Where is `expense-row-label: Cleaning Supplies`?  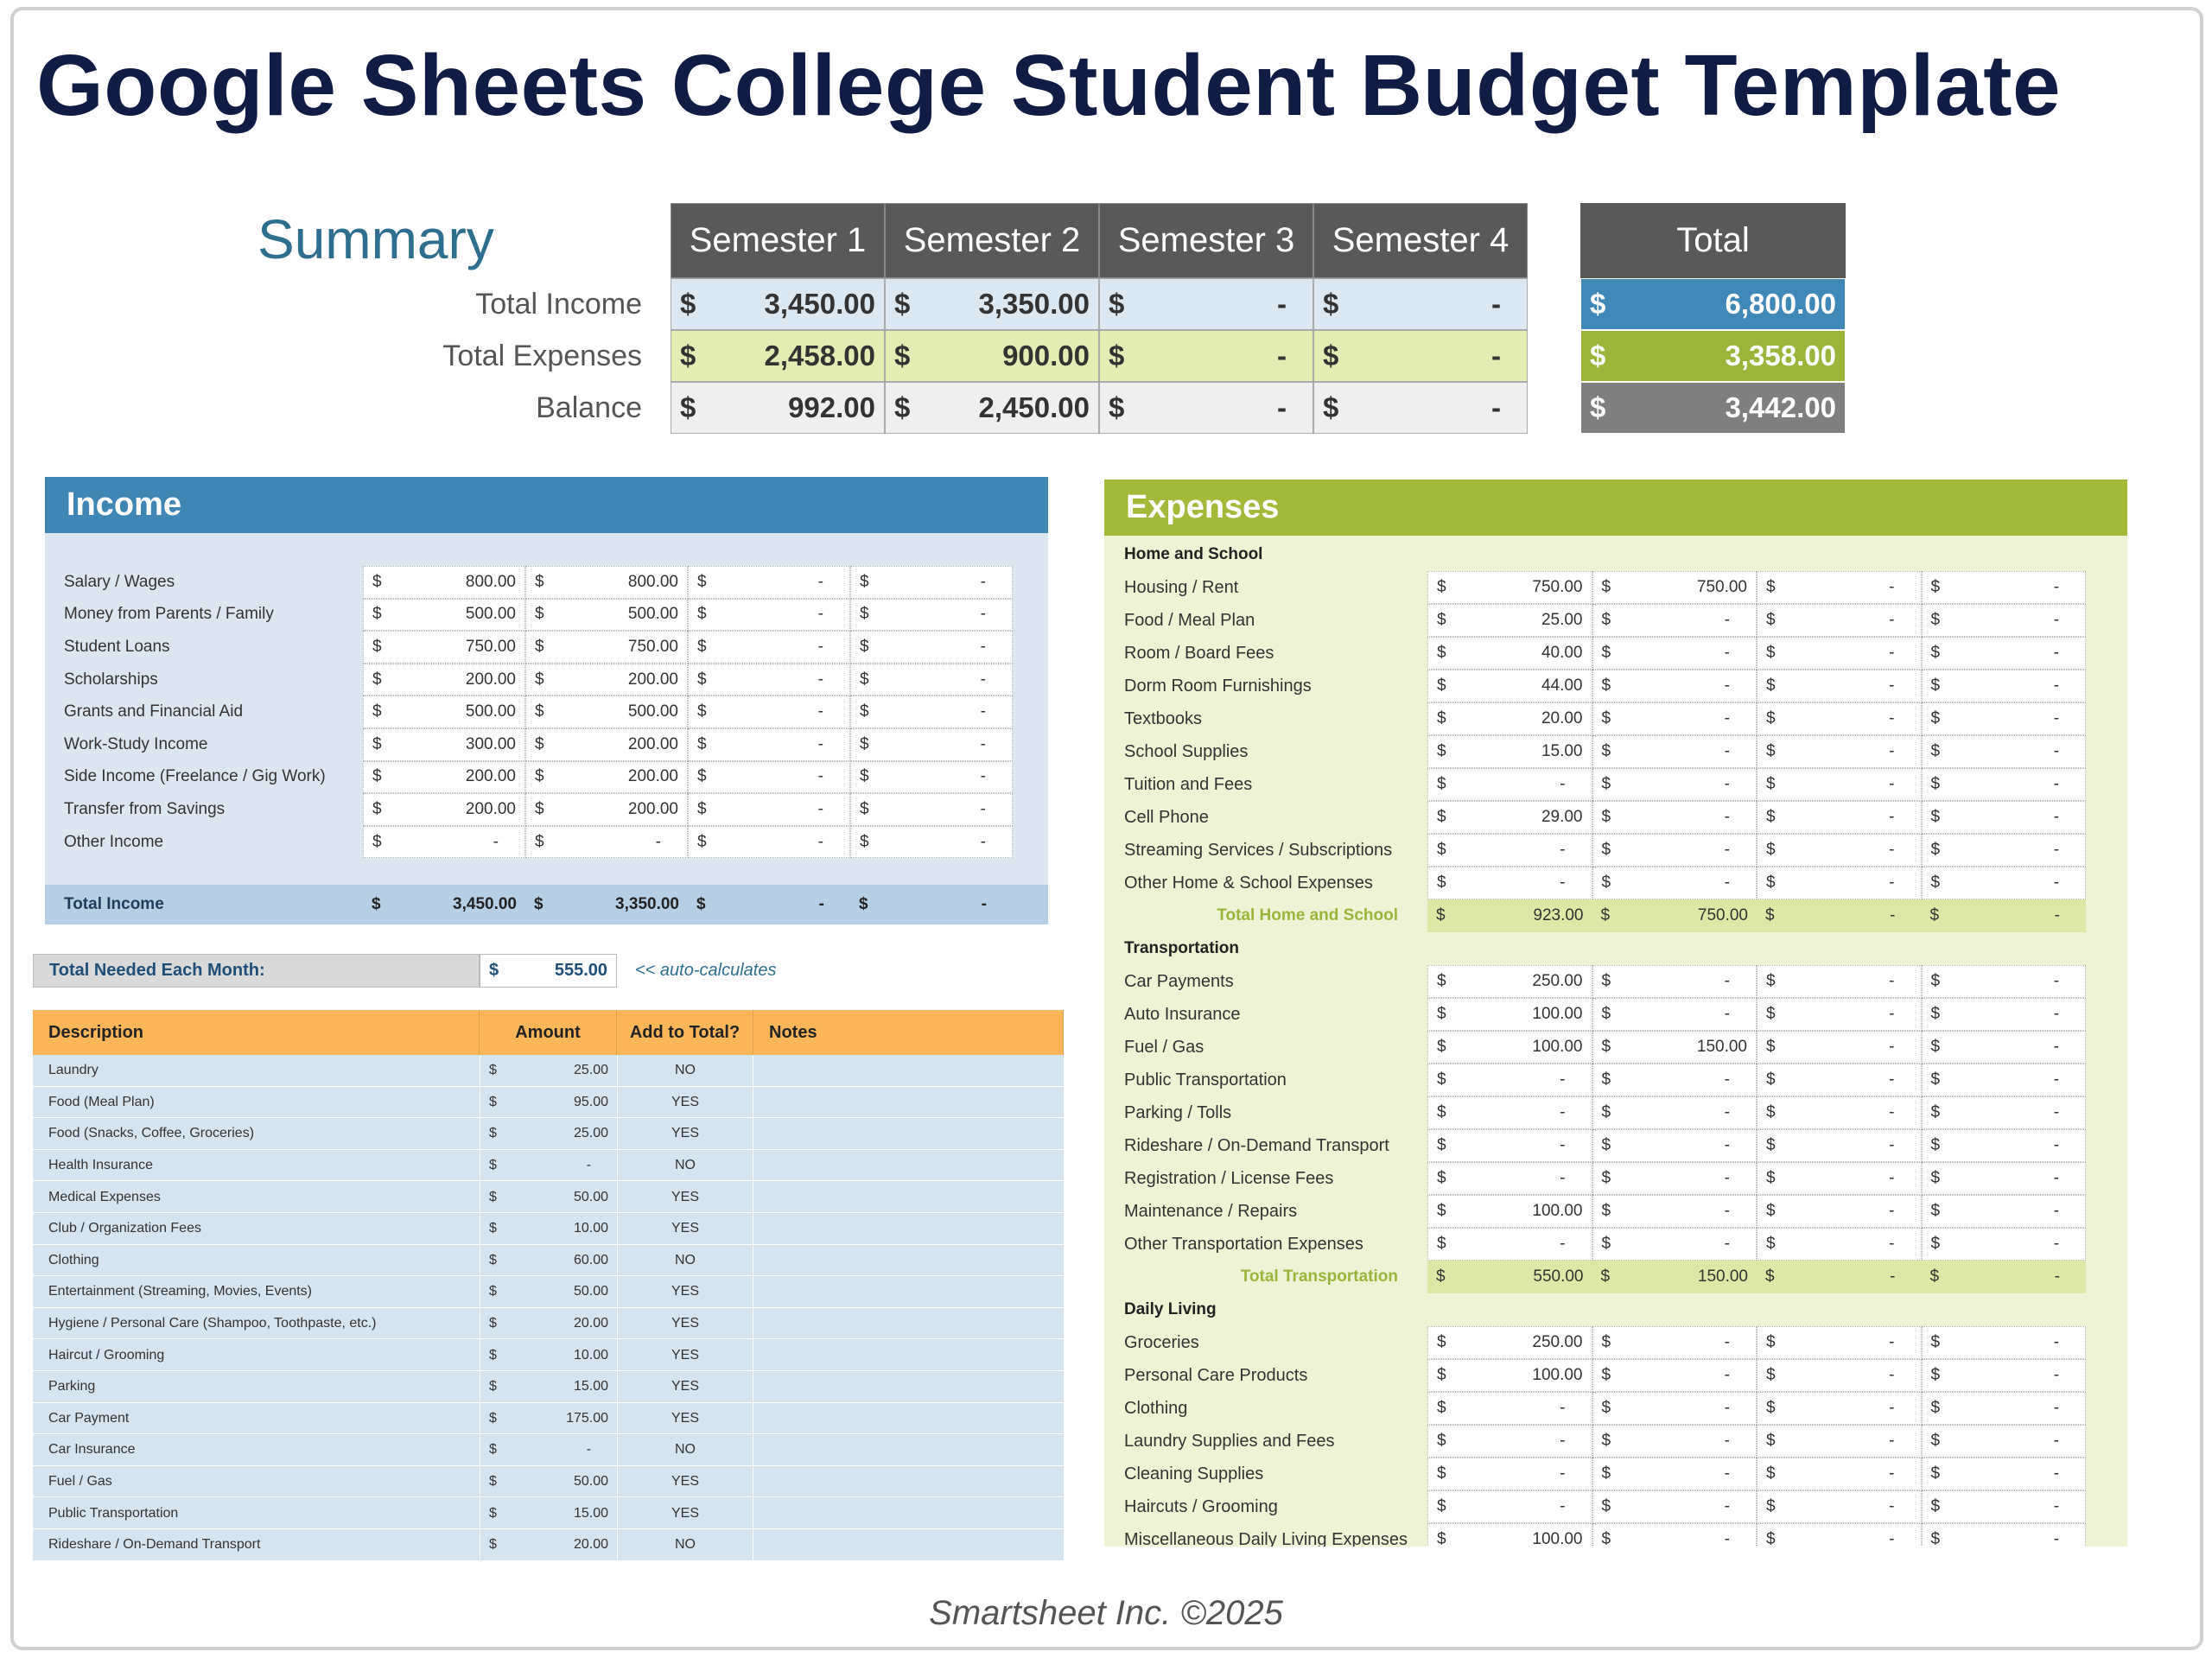 expense-row-label: Cleaning Supplies is located at coordinates (1194, 1473).